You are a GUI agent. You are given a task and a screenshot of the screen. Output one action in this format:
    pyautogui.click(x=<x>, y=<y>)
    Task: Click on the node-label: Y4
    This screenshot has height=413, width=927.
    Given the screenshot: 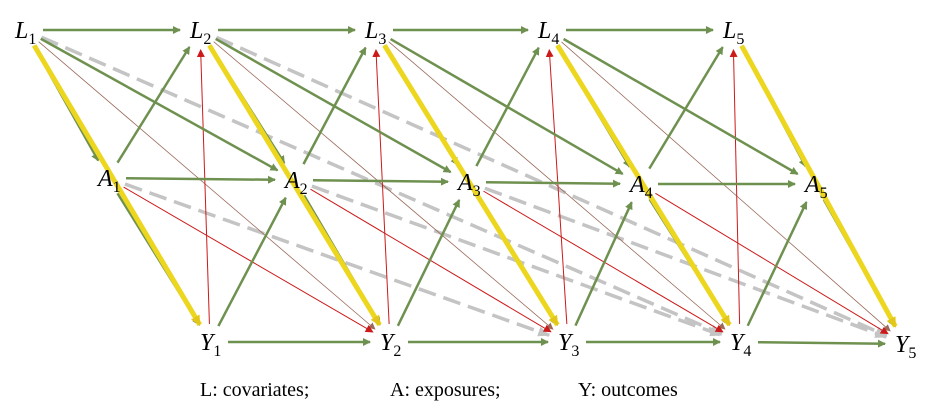 What is the action you would take?
    pyautogui.click(x=740, y=345)
    